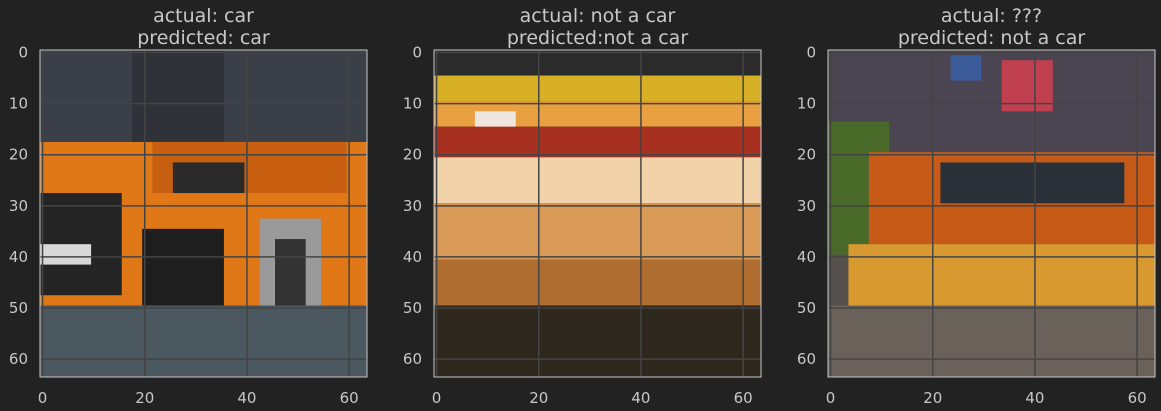 This screenshot has height=411, width=1161. What do you see at coordinates (991, 16) in the screenshot?
I see `subplot-title-line-1: actual: ???` at bounding box center [991, 16].